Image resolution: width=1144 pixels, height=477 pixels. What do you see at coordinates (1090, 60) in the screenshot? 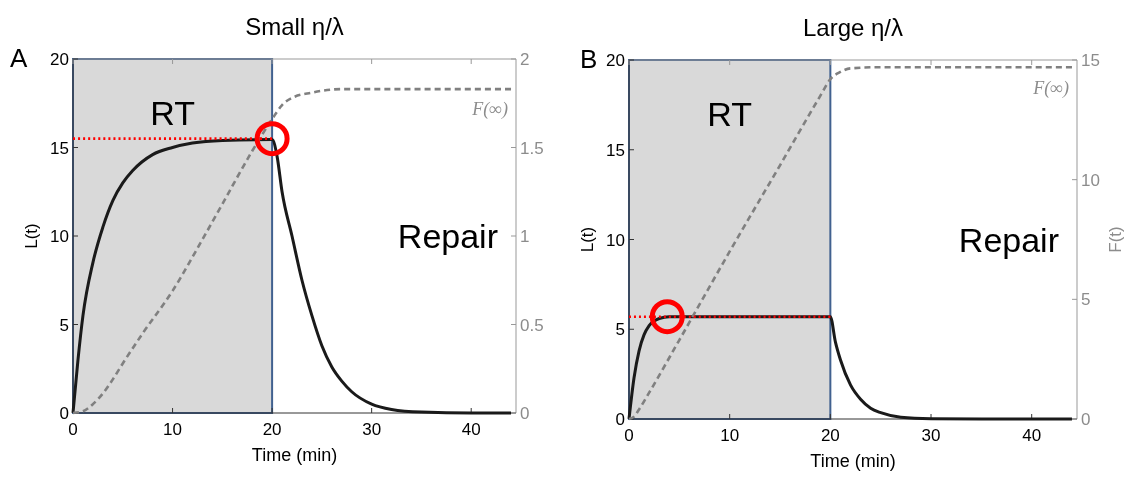
I see `y2-tick-label: 15` at bounding box center [1090, 60].